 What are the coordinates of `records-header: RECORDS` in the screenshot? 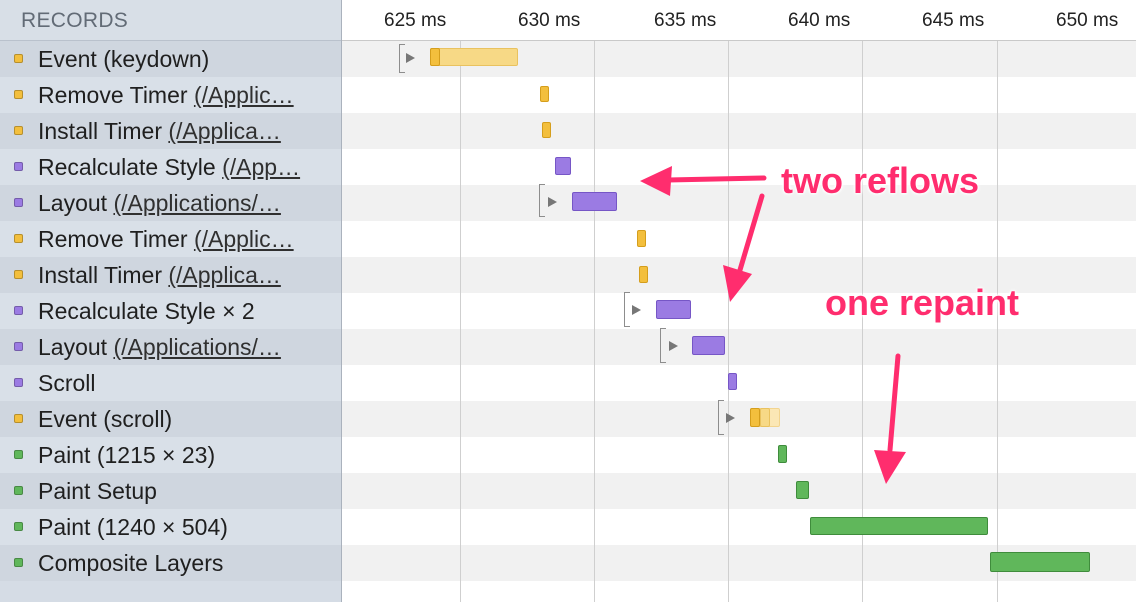 It's located at (170, 20).